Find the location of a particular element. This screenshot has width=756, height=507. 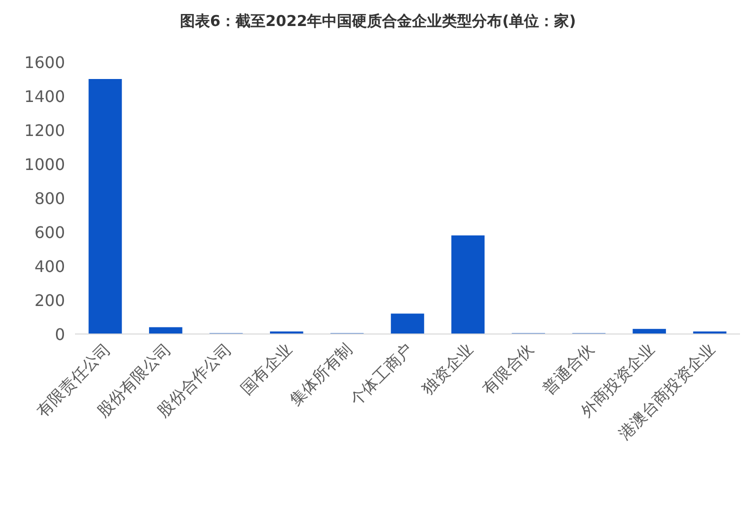

chart-title: 图表6：截至2022年中国硬质合金企业类型分布(单位：家) is located at coordinates (378, 21).